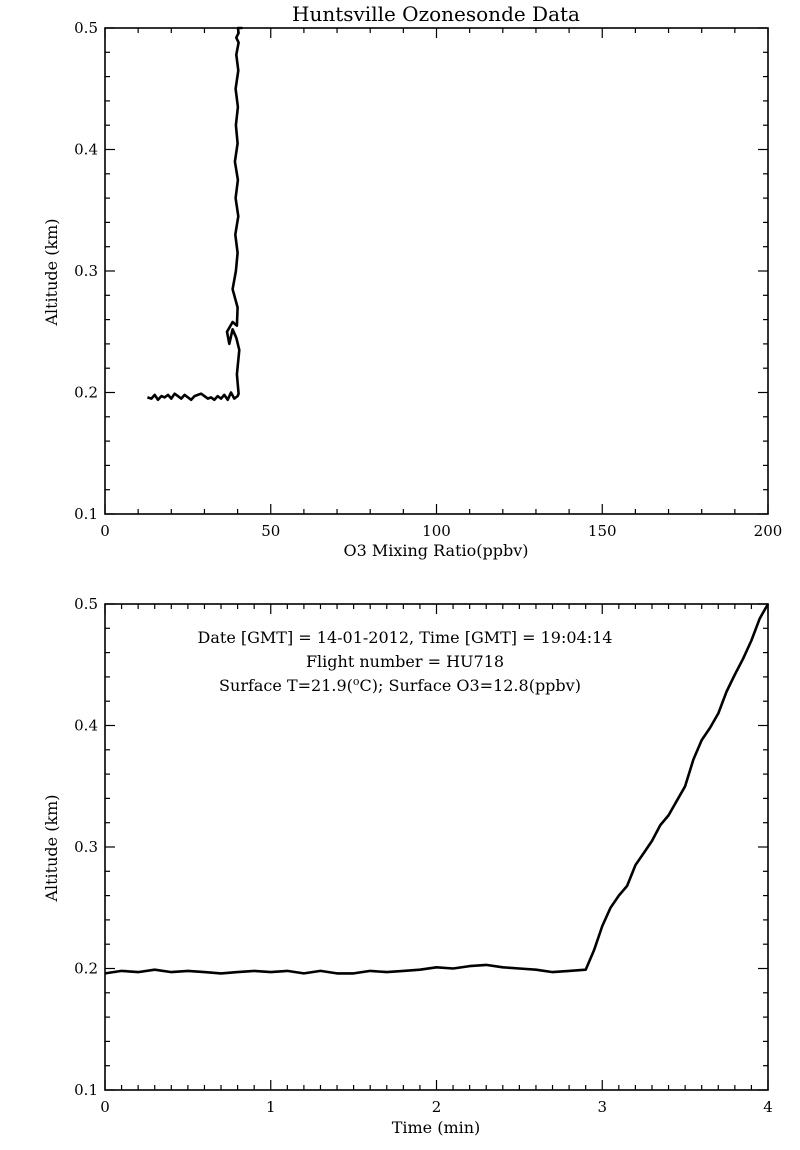 This screenshot has width=800, height=1150. Describe the element at coordinates (436, 531) in the screenshot. I see `x-tick-label: 100` at that location.